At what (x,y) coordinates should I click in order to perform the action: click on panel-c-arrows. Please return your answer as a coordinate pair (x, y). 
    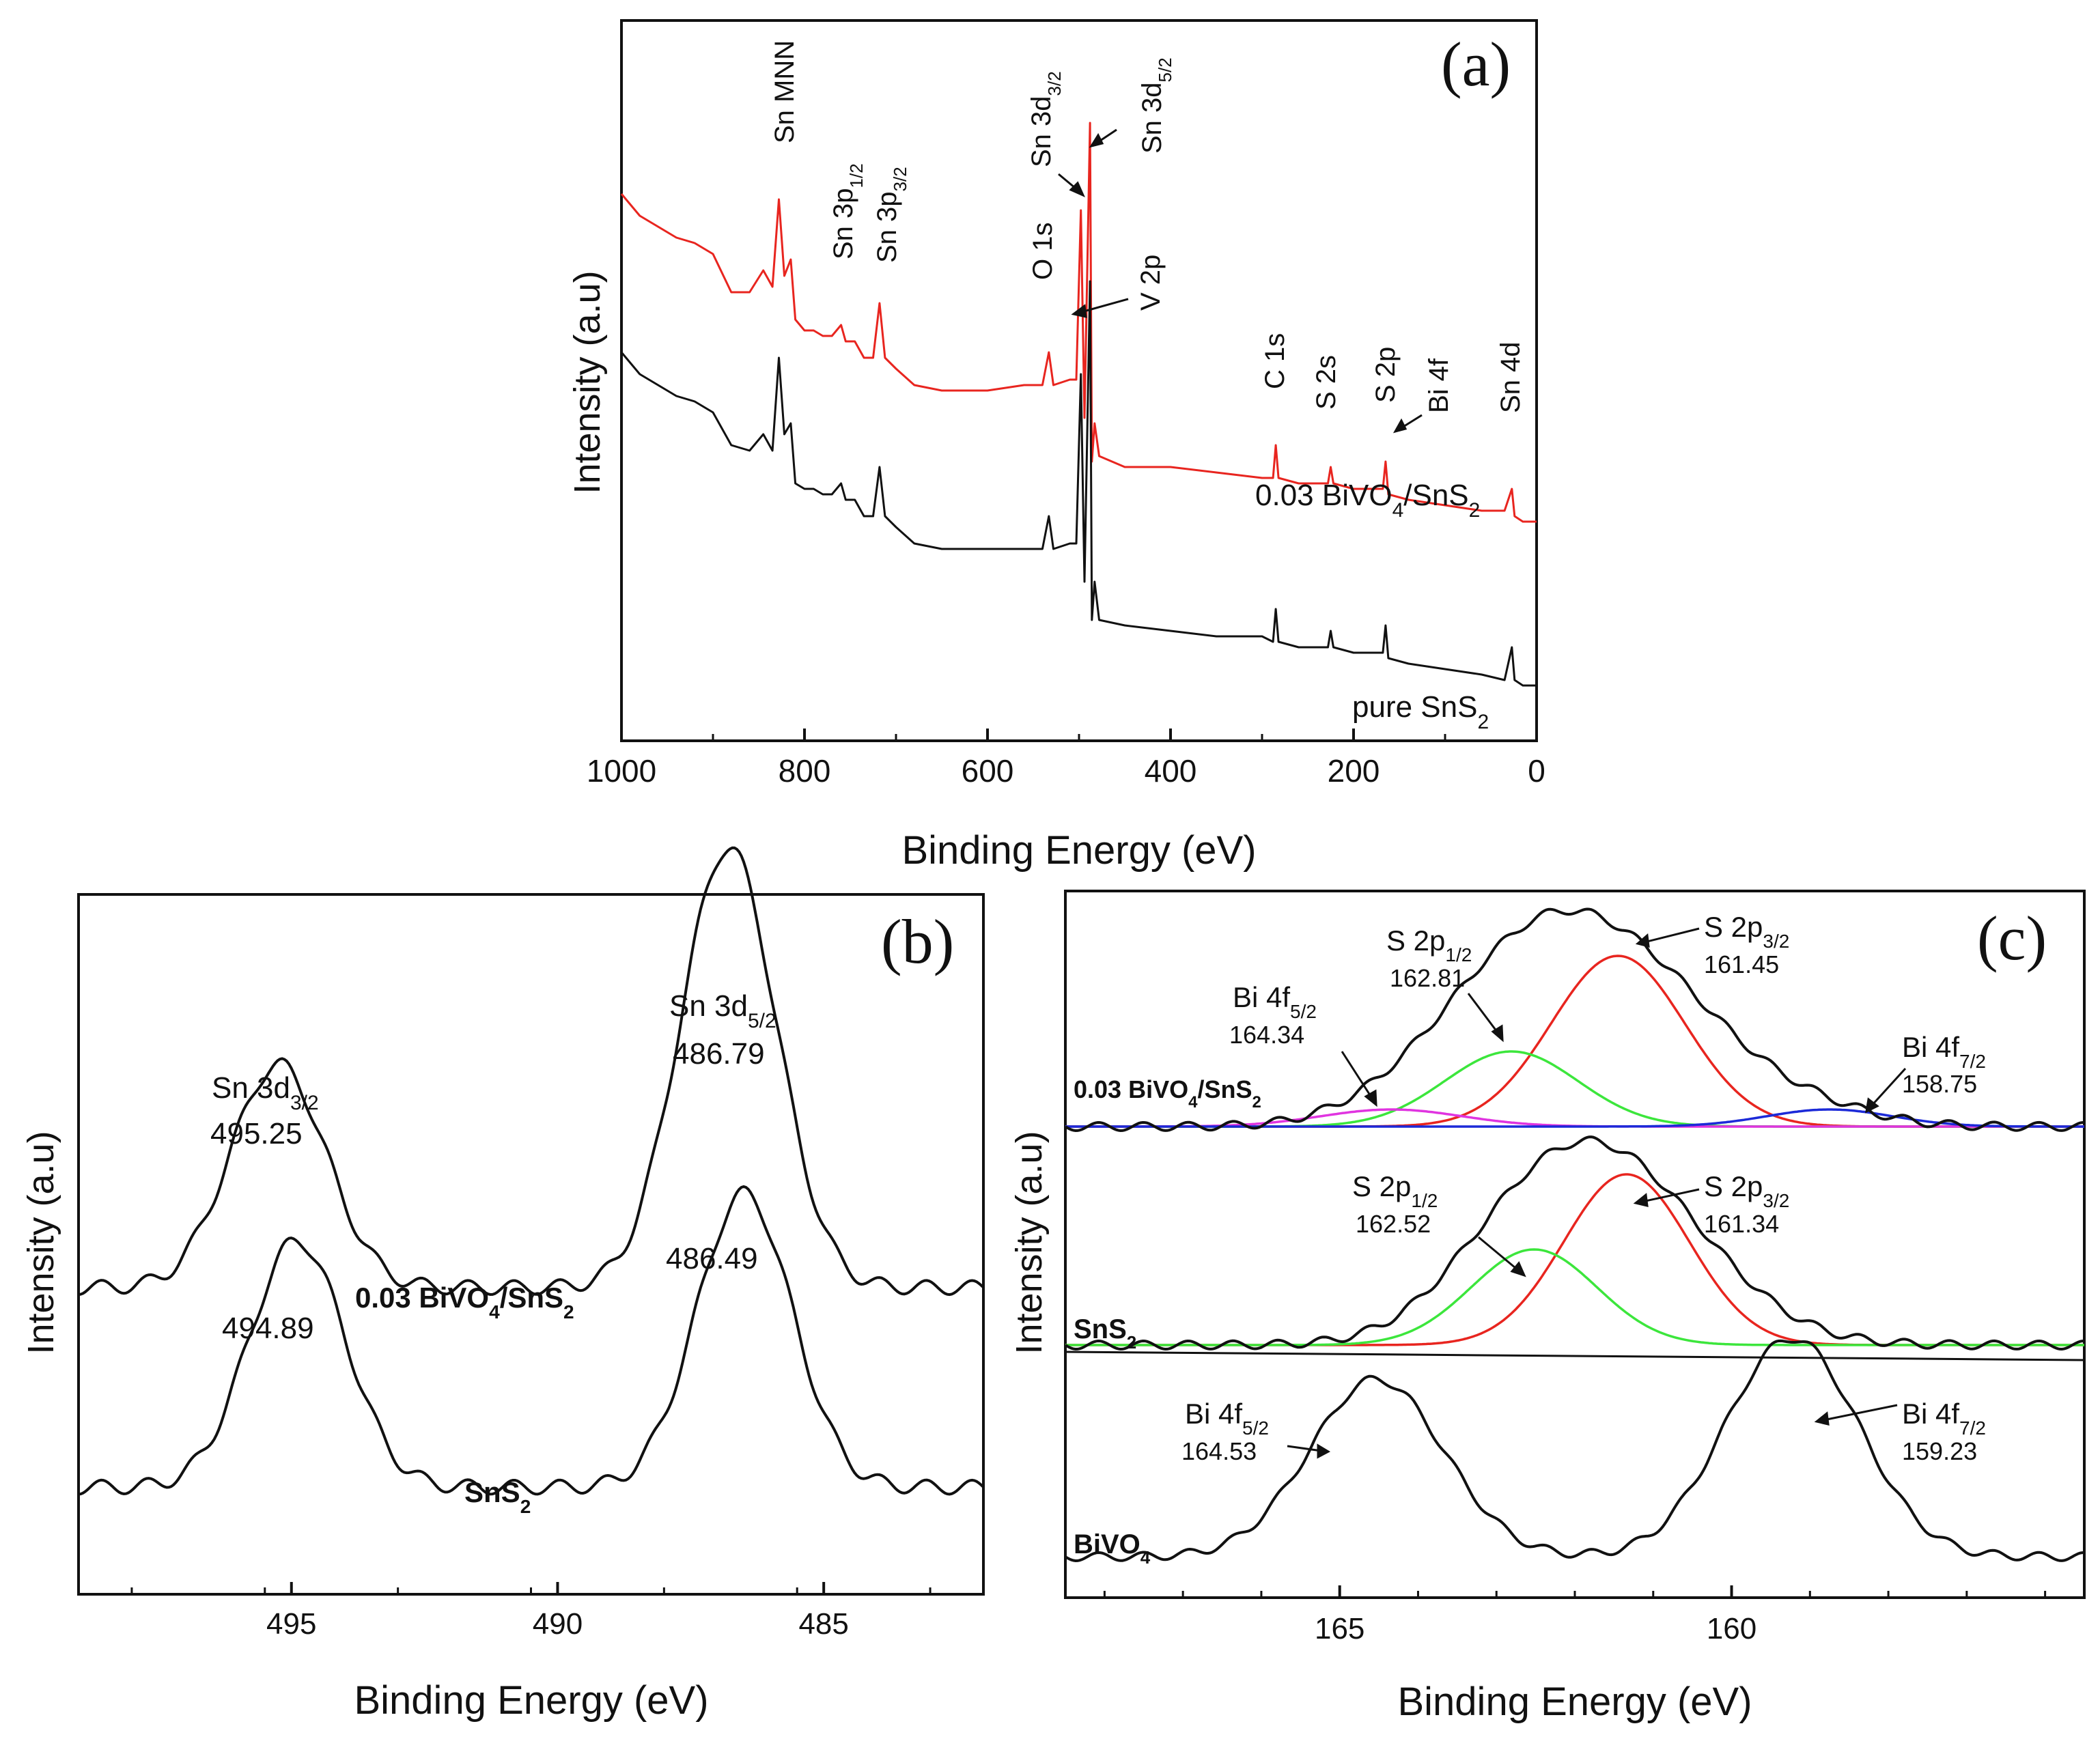
    Looking at the image, I should click on (1597, 1193).